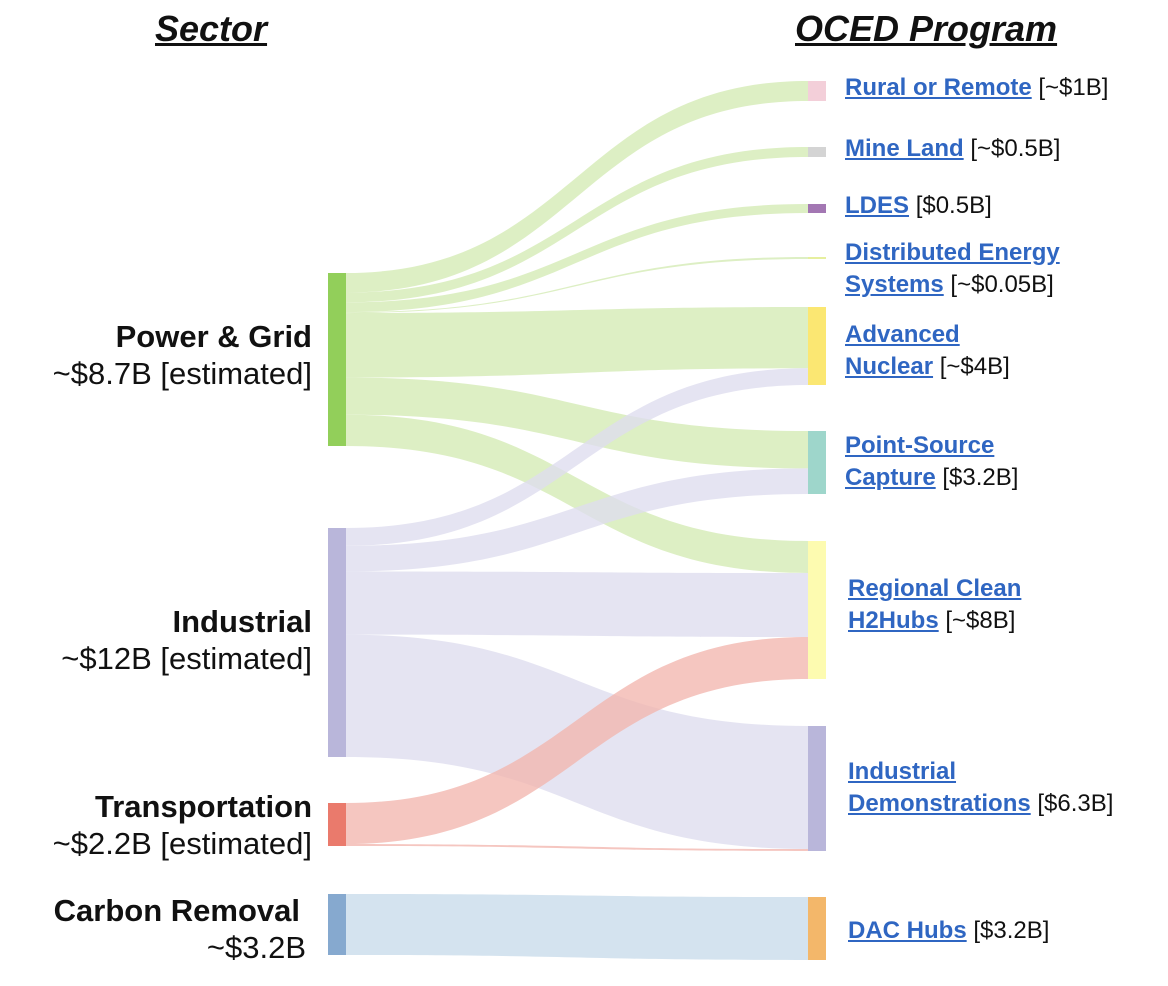  I want to click on sector-node-cdr, so click(337, 924).